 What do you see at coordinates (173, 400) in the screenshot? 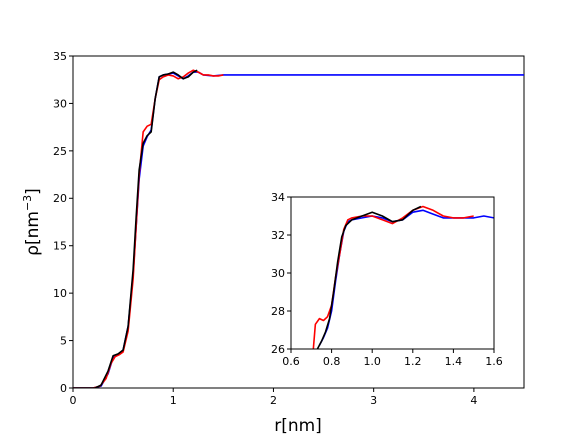
I see `main-x-tick-label: 1` at bounding box center [173, 400].